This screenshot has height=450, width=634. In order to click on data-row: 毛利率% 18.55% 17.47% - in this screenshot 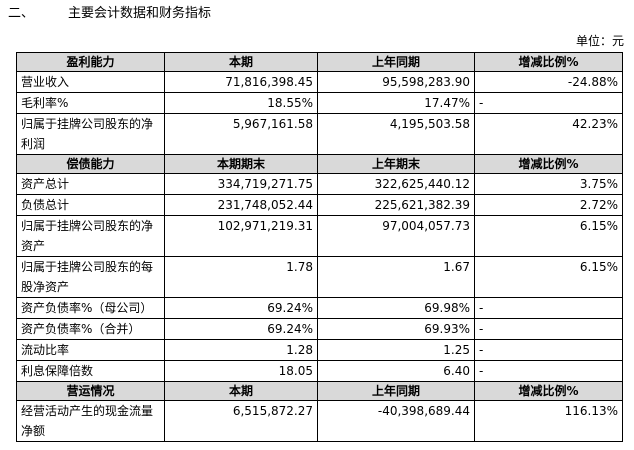, I will do `click(319, 103)`.